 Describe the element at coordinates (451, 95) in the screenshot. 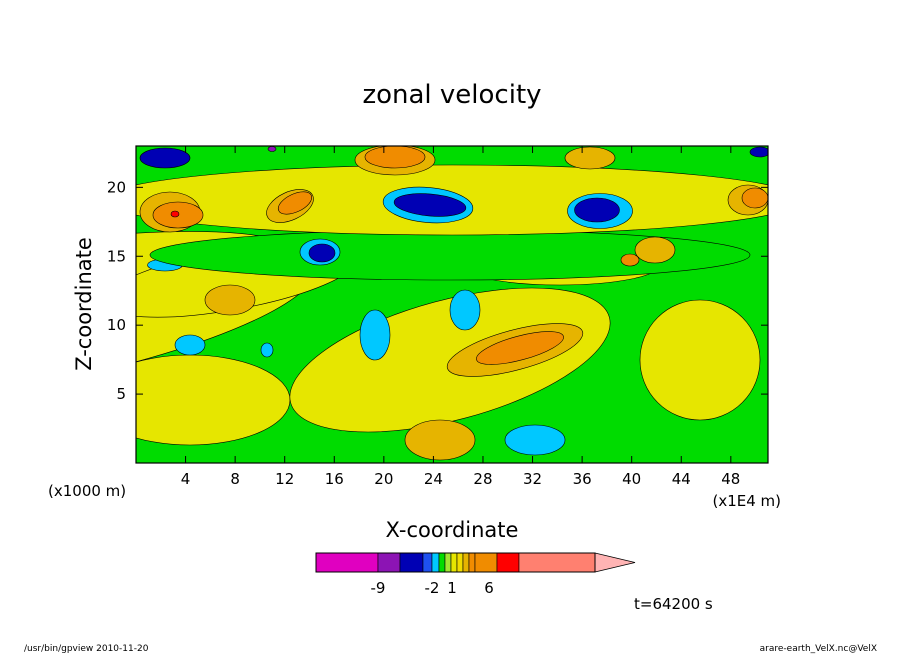

I see `chart-title: zonal velocity` at that location.